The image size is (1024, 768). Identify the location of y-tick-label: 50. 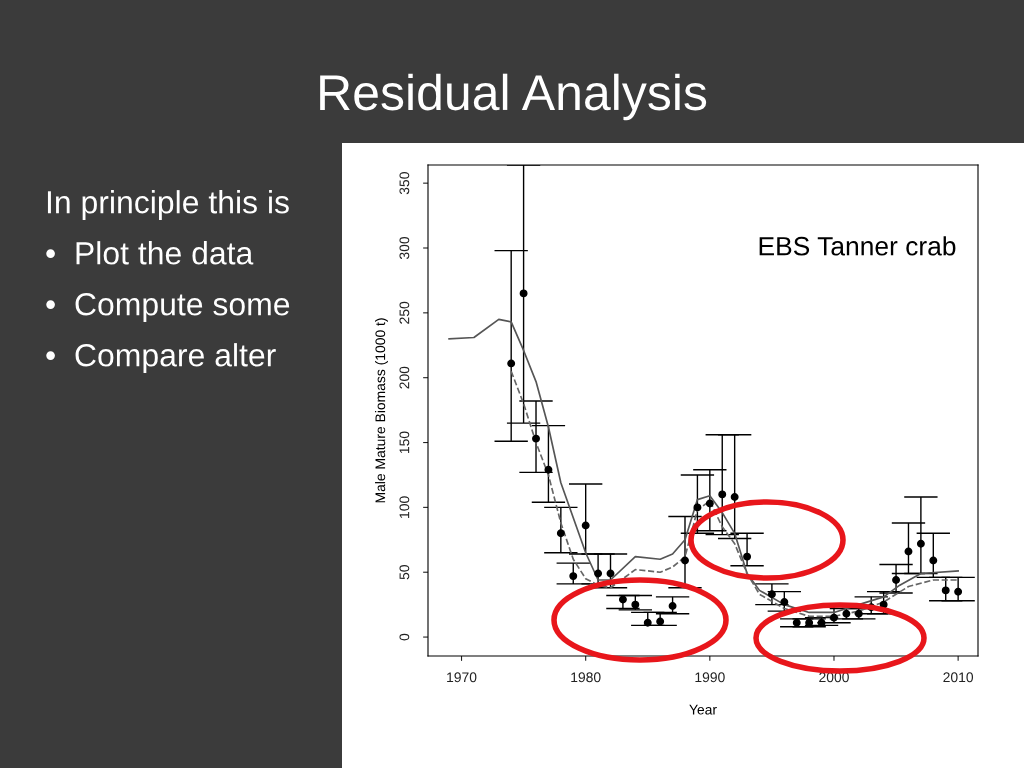
(404, 572).